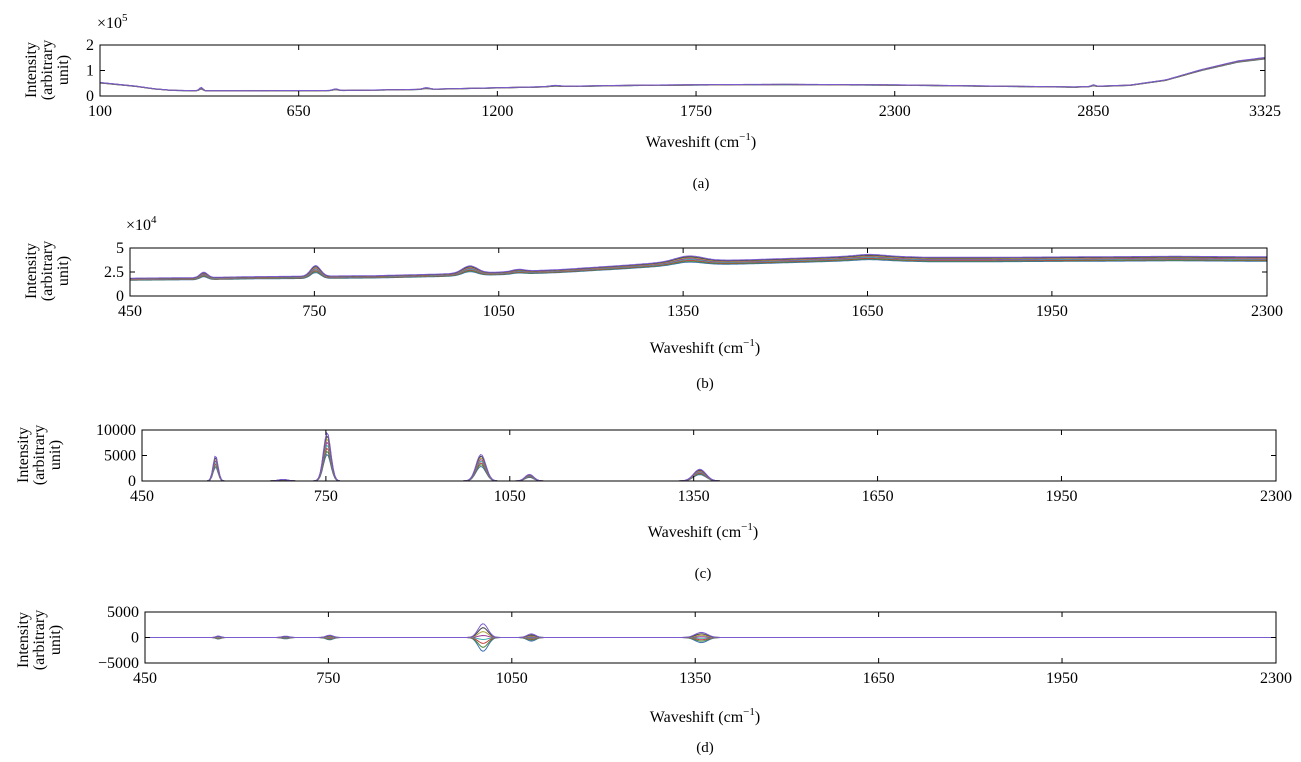 The width and height of the screenshot is (1301, 762). Describe the element at coordinates (703, 574) in the screenshot. I see `panel-c-caption: (c)` at that location.